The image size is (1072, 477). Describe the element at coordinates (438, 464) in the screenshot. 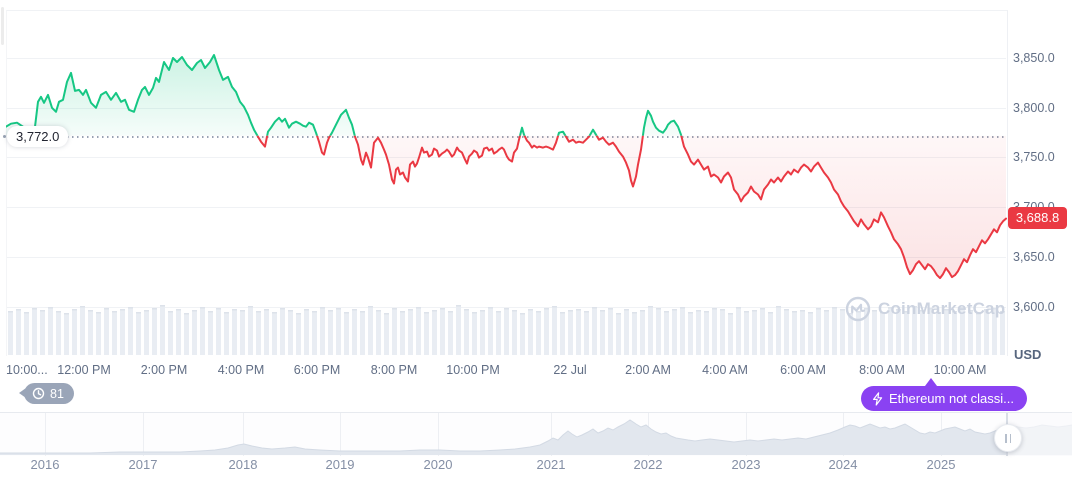

I see `year-label: 2020` at that location.